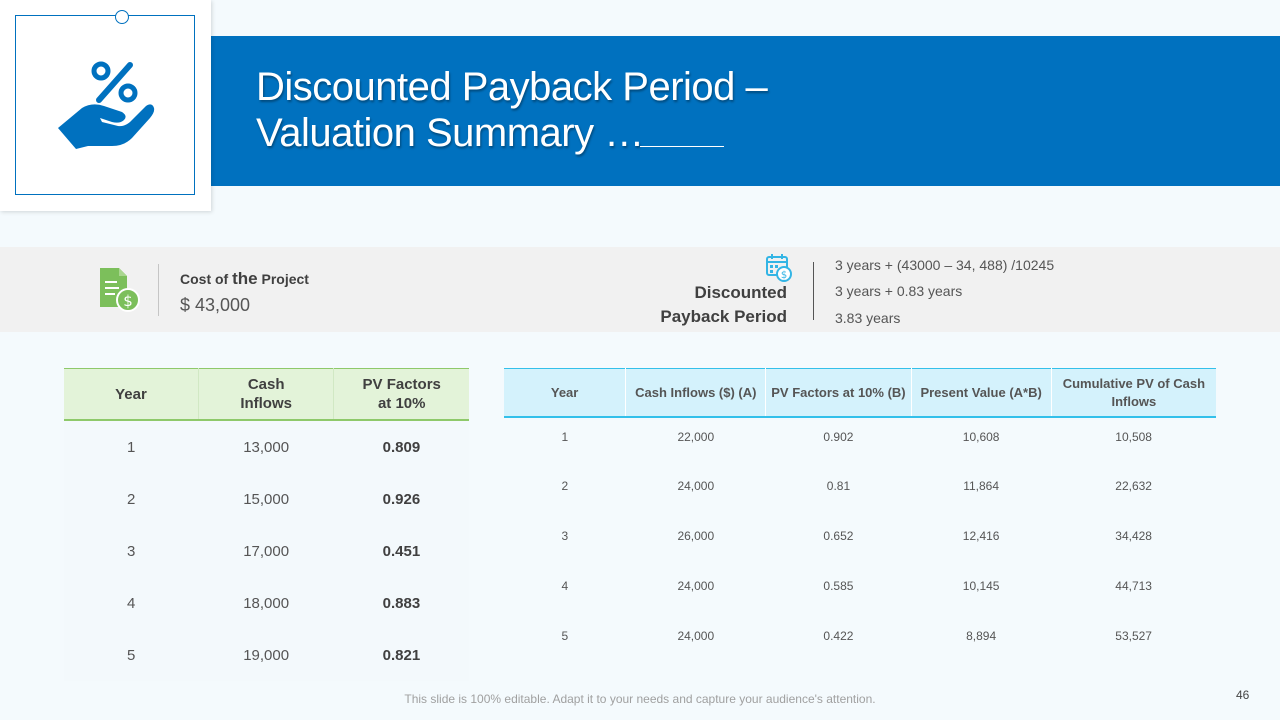  I want to click on table-cell: 26,000, so click(696, 536).